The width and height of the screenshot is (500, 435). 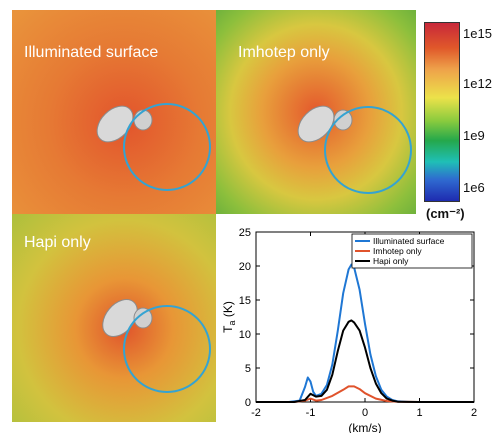 I want to click on panel-label-imhotep: Imhotep only, so click(x=284, y=52).